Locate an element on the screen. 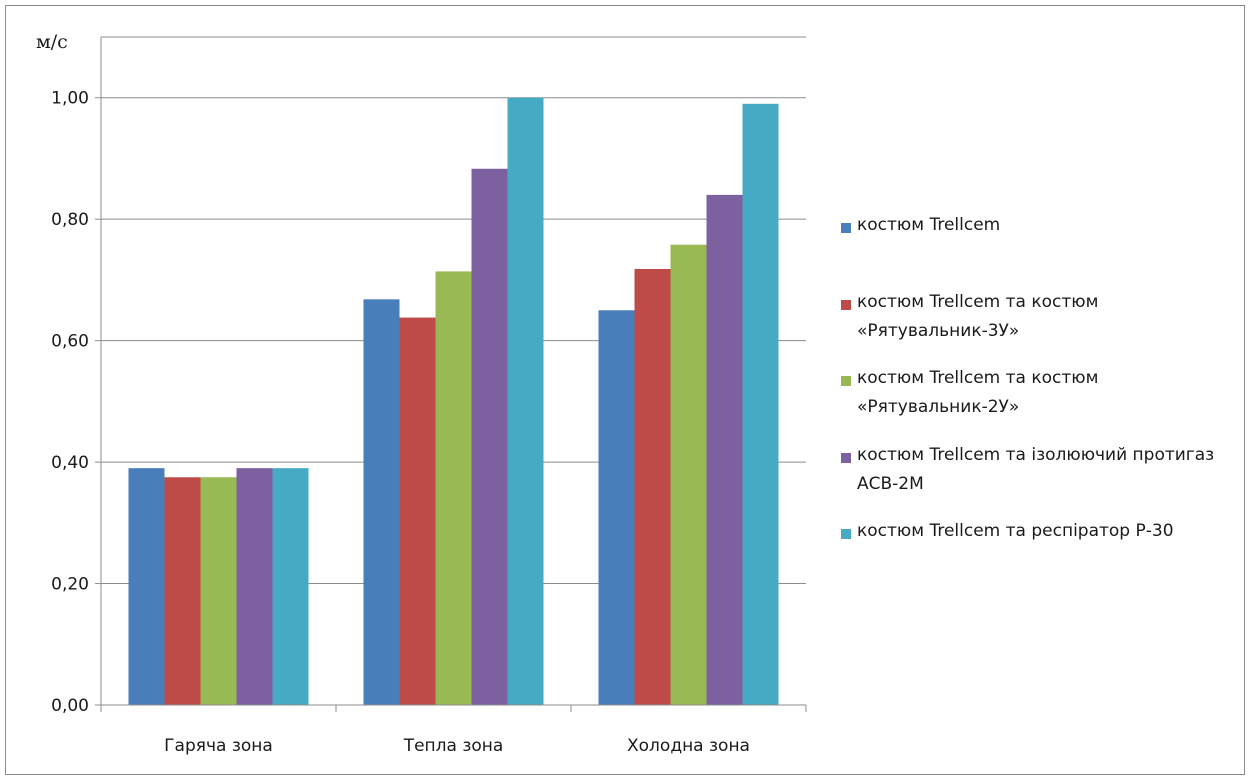 The width and height of the screenshot is (1251, 782). y-tick-label: 0,20 is located at coordinates (70, 585).